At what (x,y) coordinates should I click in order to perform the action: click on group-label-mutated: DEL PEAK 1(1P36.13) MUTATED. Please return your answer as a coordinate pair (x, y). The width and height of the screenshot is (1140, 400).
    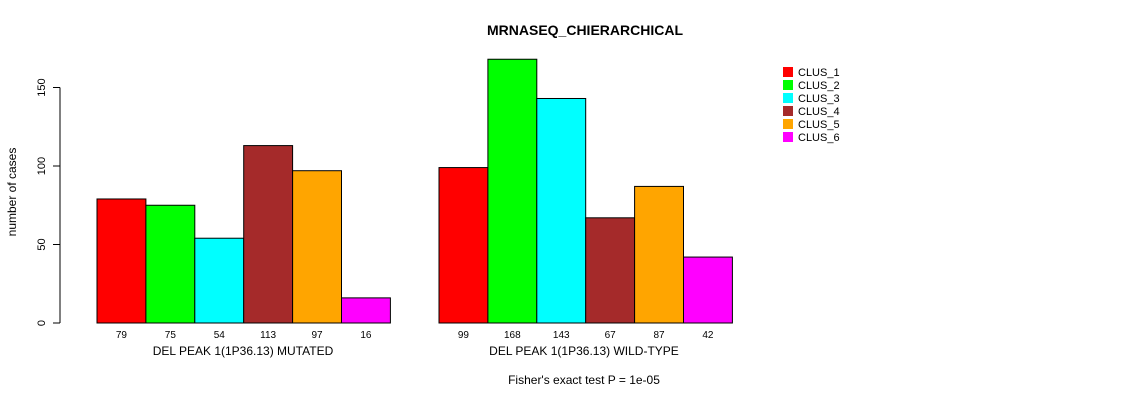
    Looking at the image, I should click on (243, 351).